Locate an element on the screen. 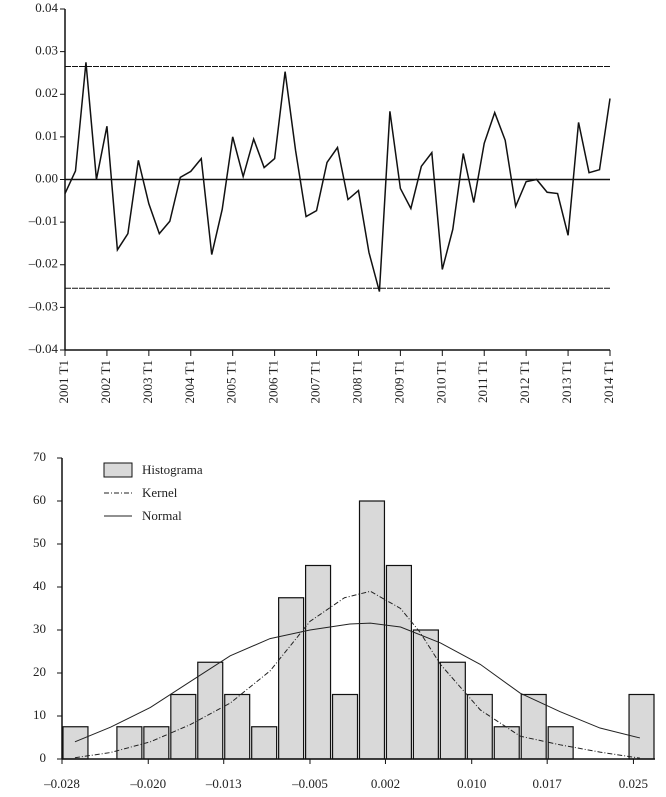 The image size is (666, 797). x-tick-label: 2006 T1 is located at coordinates (273, 381).